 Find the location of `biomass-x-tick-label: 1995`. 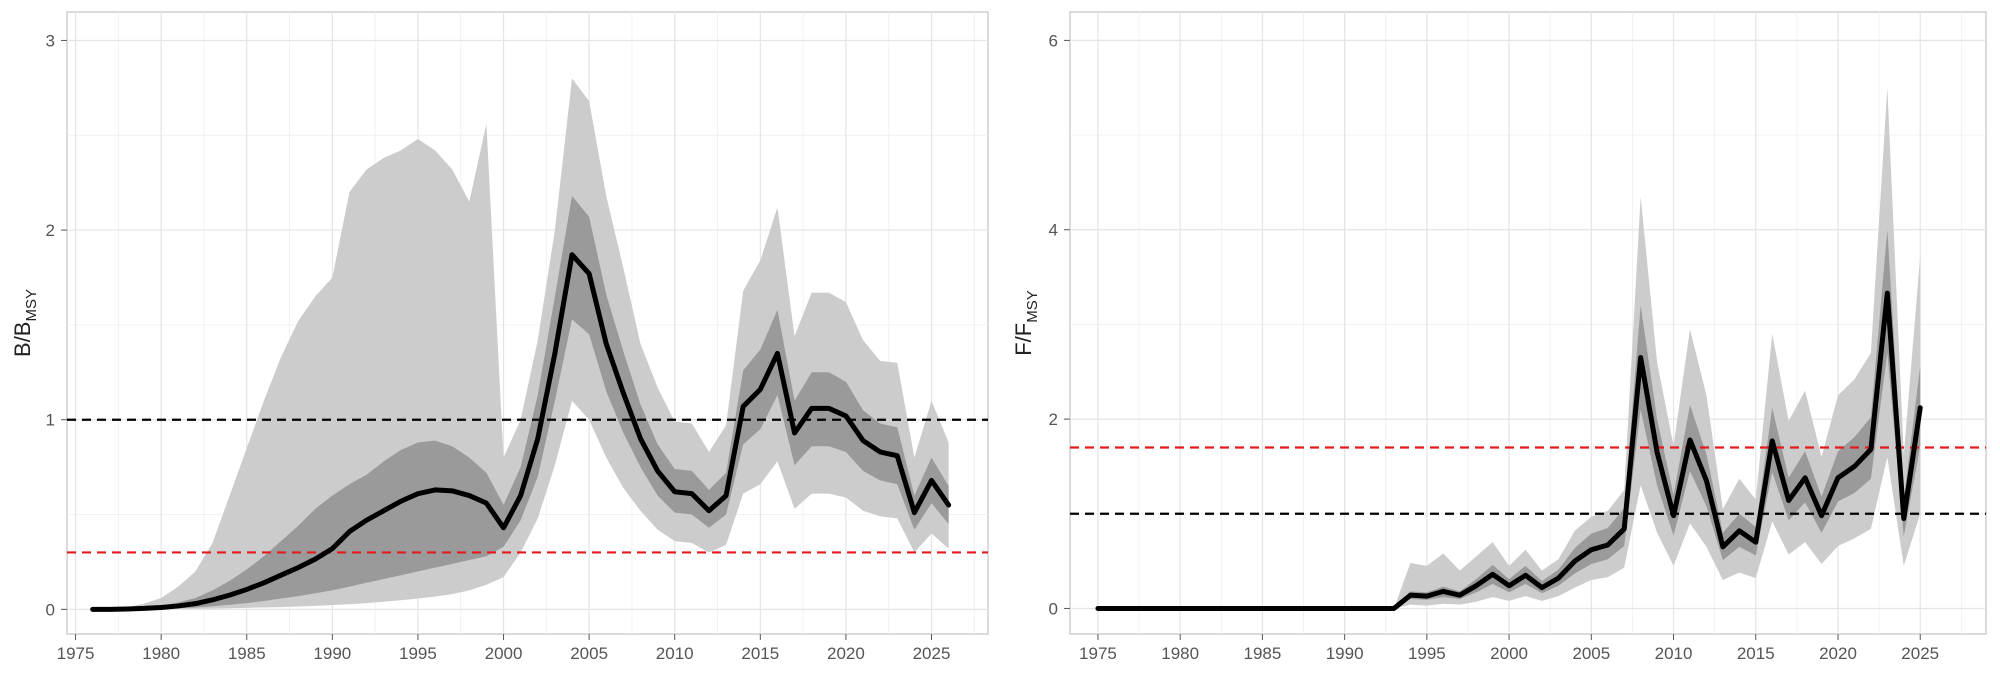

biomass-x-tick-label: 1995 is located at coordinates (418, 653).